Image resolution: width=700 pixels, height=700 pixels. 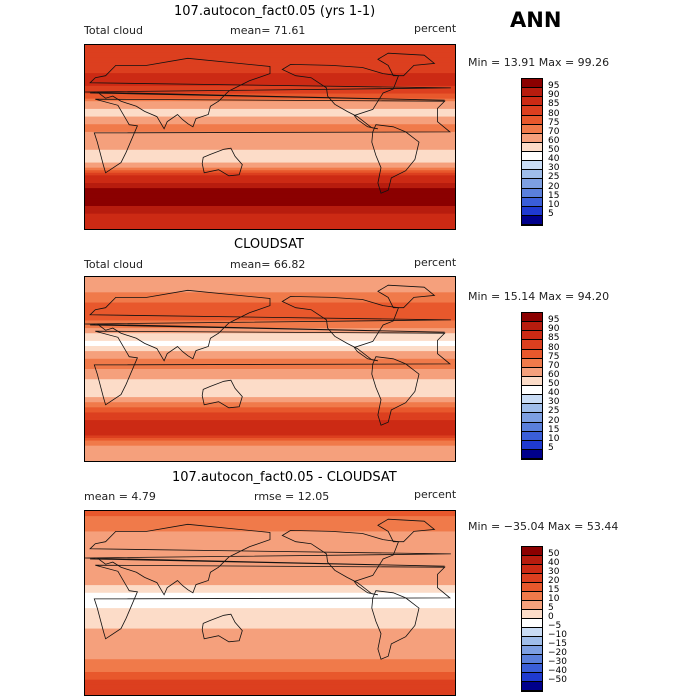 I want to click on colorbar-tick-label: 10, so click(x=554, y=599).